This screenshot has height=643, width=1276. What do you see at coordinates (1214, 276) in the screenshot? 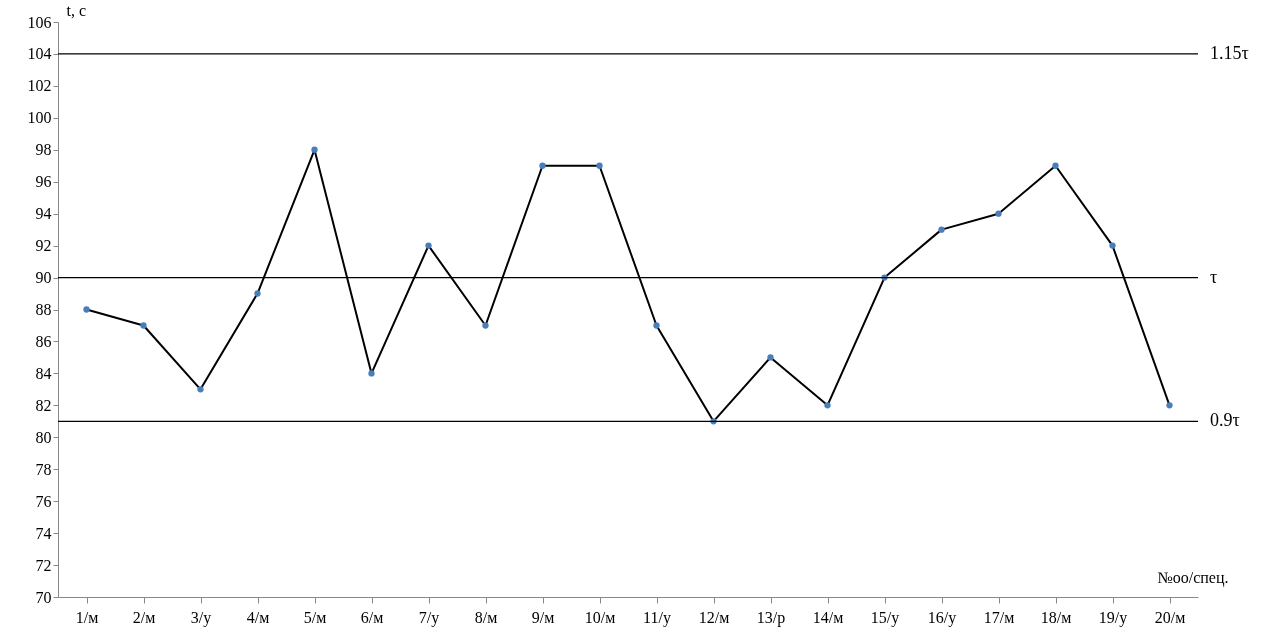
I see `ref-line-label: τ` at bounding box center [1214, 276].